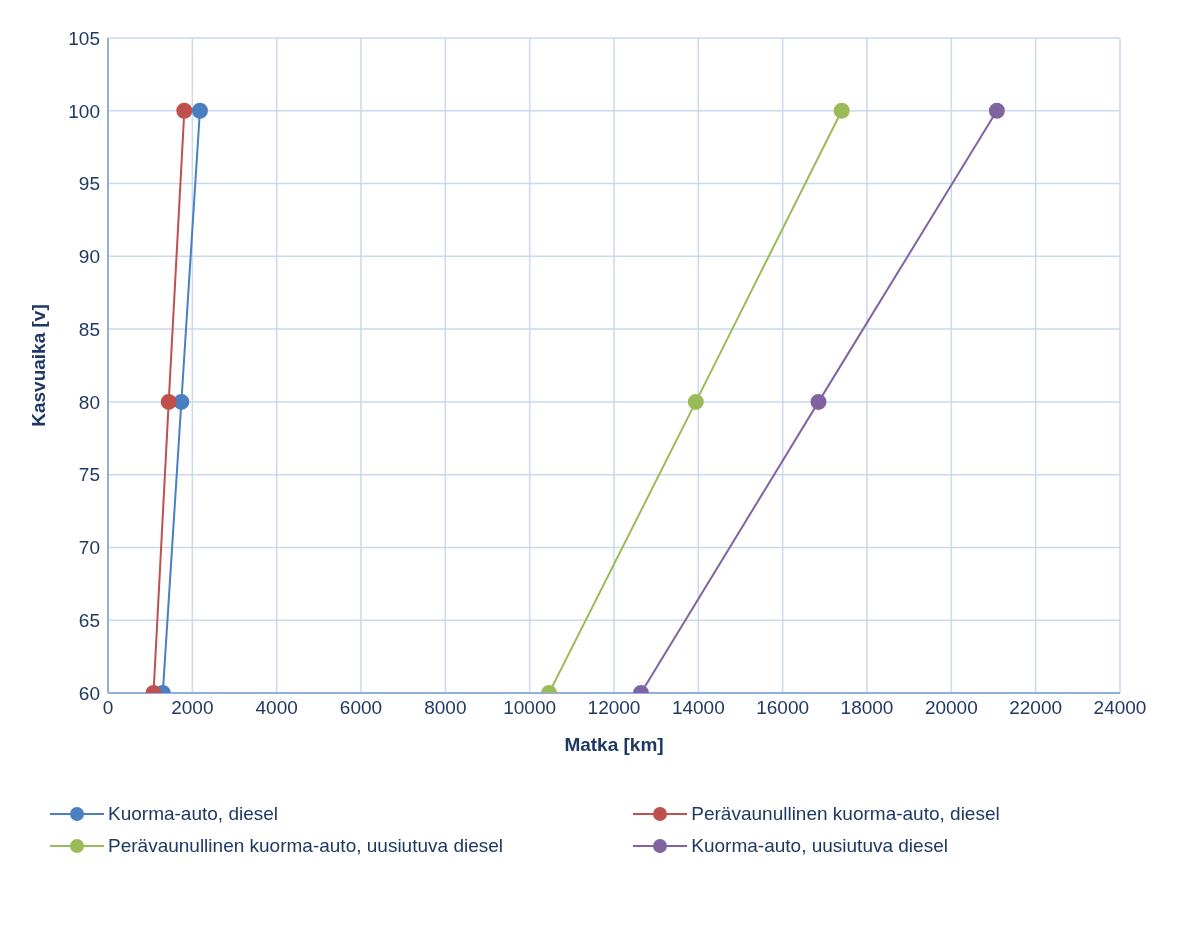  I want to click on x-tick-label: 4000, so click(276, 708).